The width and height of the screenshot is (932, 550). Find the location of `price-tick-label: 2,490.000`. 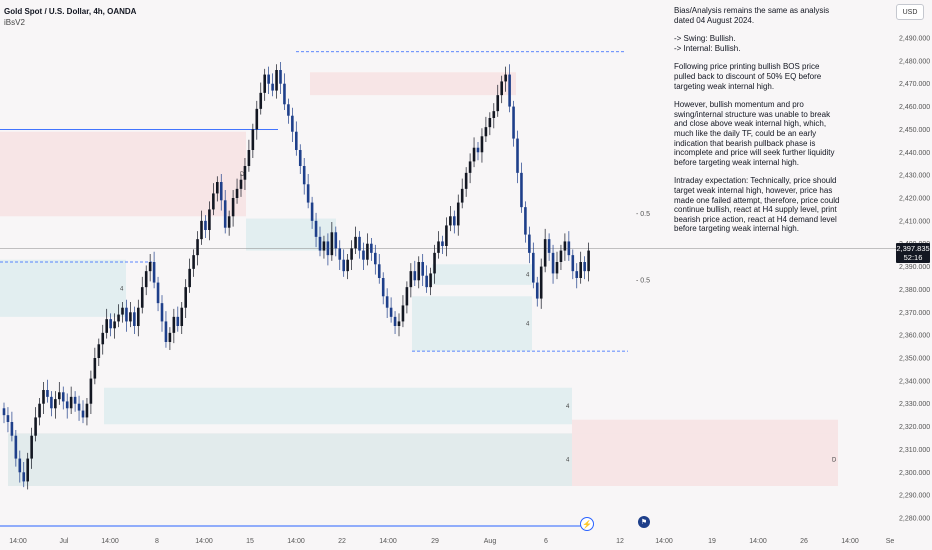

price-tick-label: 2,490.000 is located at coordinates (914, 39).